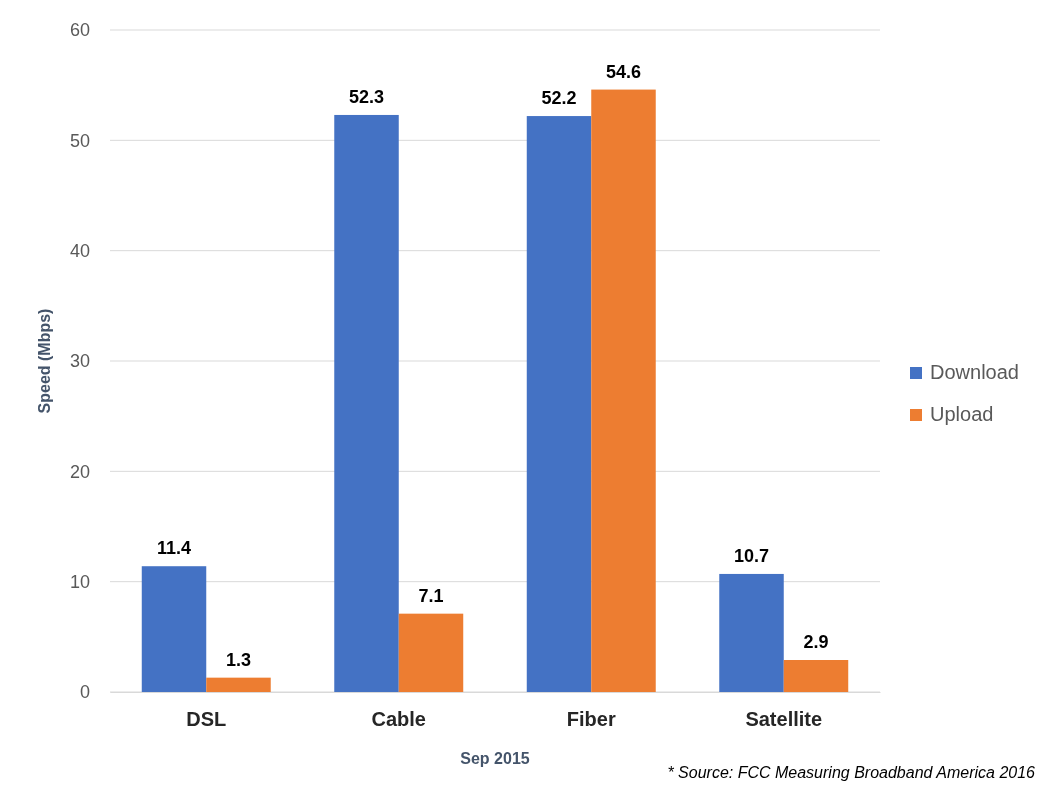  Describe the element at coordinates (751, 555) in the screenshot. I see `data-label: 10.7` at that location.